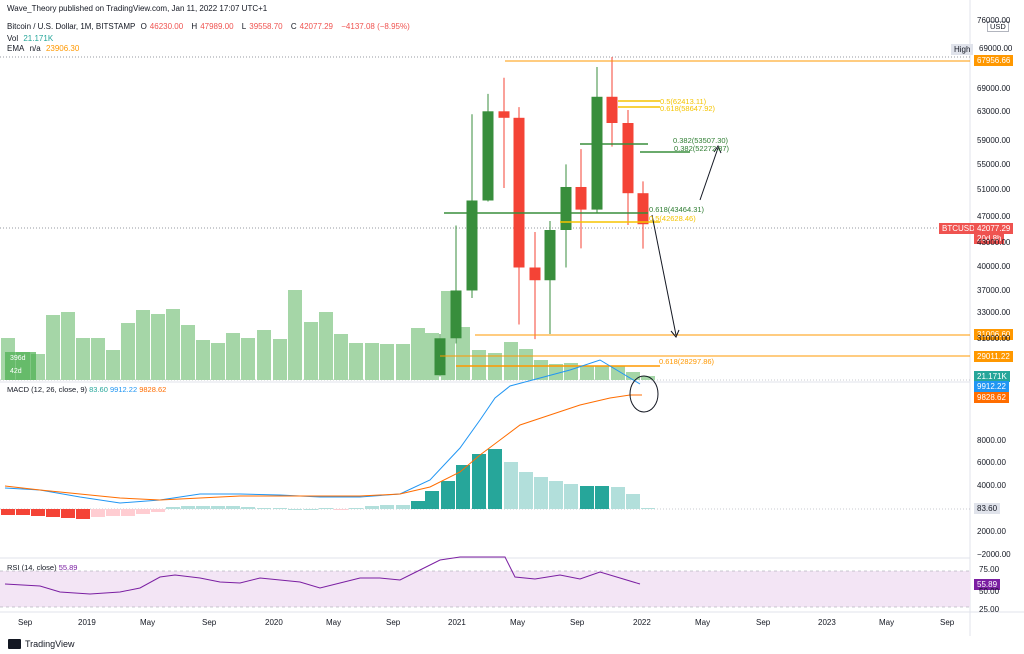  Describe the element at coordinates (992, 376) in the screenshot. I see `vol-tag: 21.171K` at that location.